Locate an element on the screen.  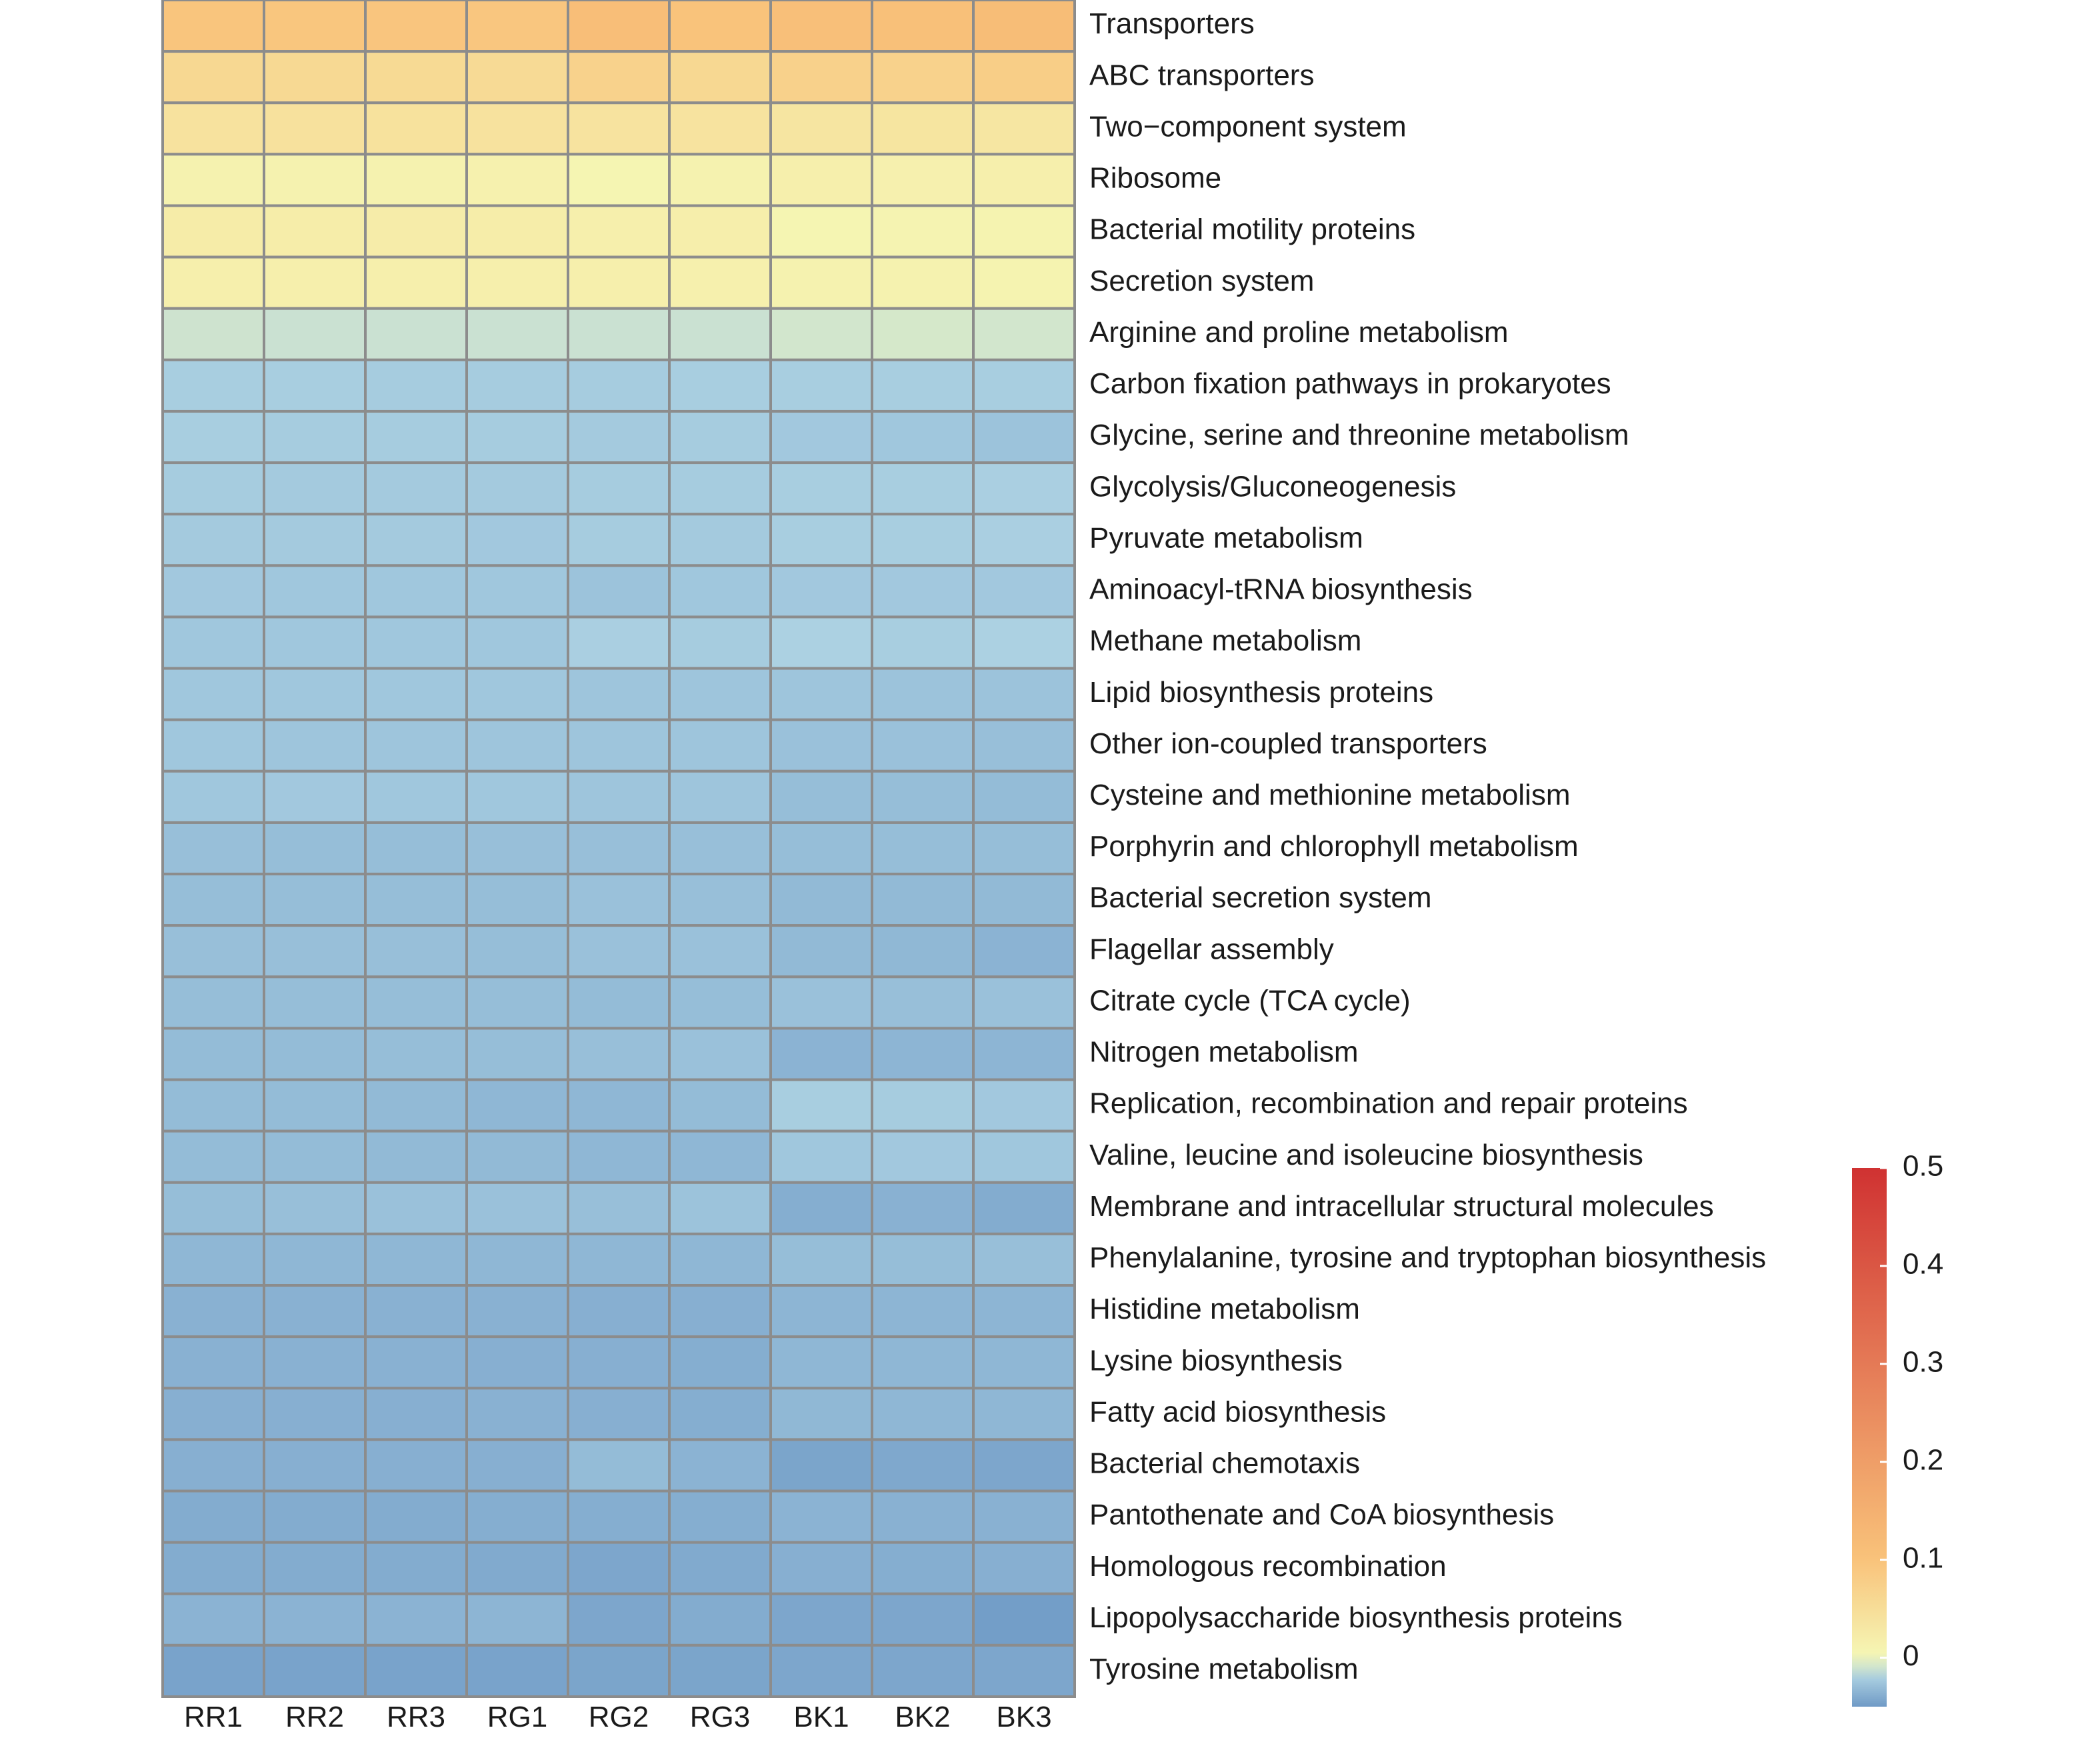
row-label: Cysteine and methionine metabolism is located at coordinates (1330, 795).